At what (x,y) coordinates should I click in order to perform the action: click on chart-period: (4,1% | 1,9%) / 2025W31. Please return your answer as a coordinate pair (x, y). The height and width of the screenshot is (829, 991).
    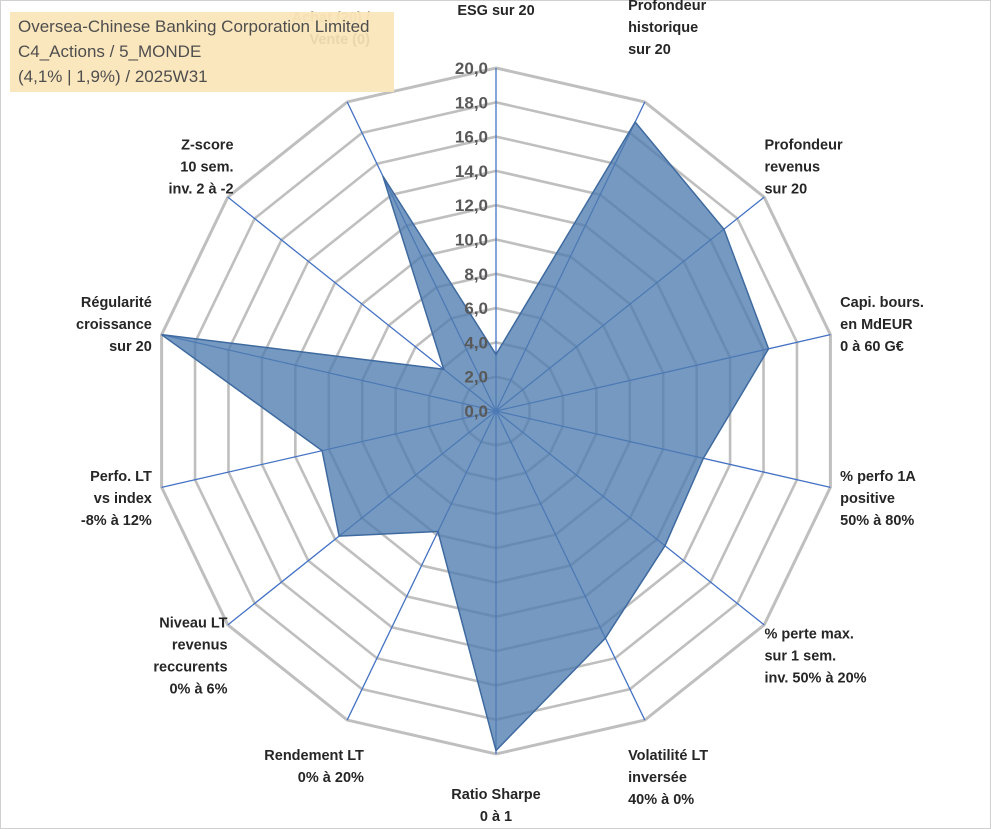
    Looking at the image, I should click on (113, 76).